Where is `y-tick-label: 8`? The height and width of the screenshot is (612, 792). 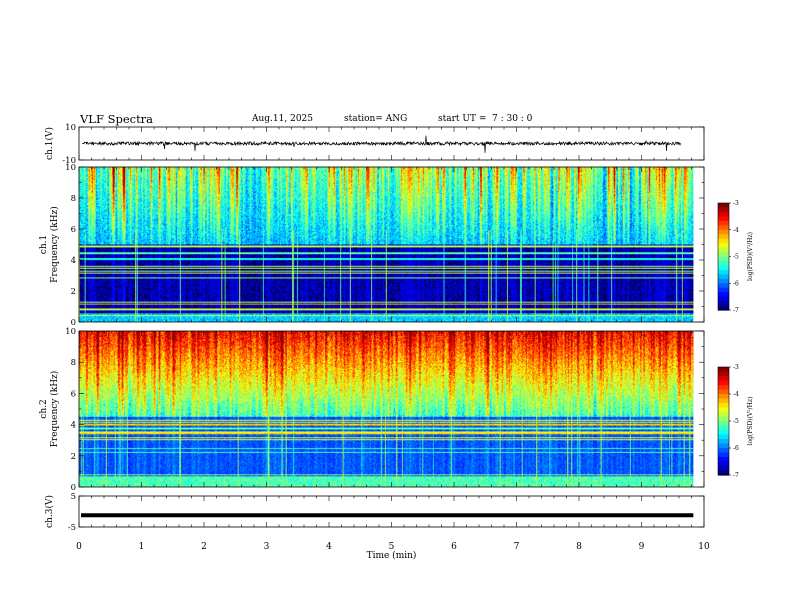 y-tick-label: 8 is located at coordinates (73, 199).